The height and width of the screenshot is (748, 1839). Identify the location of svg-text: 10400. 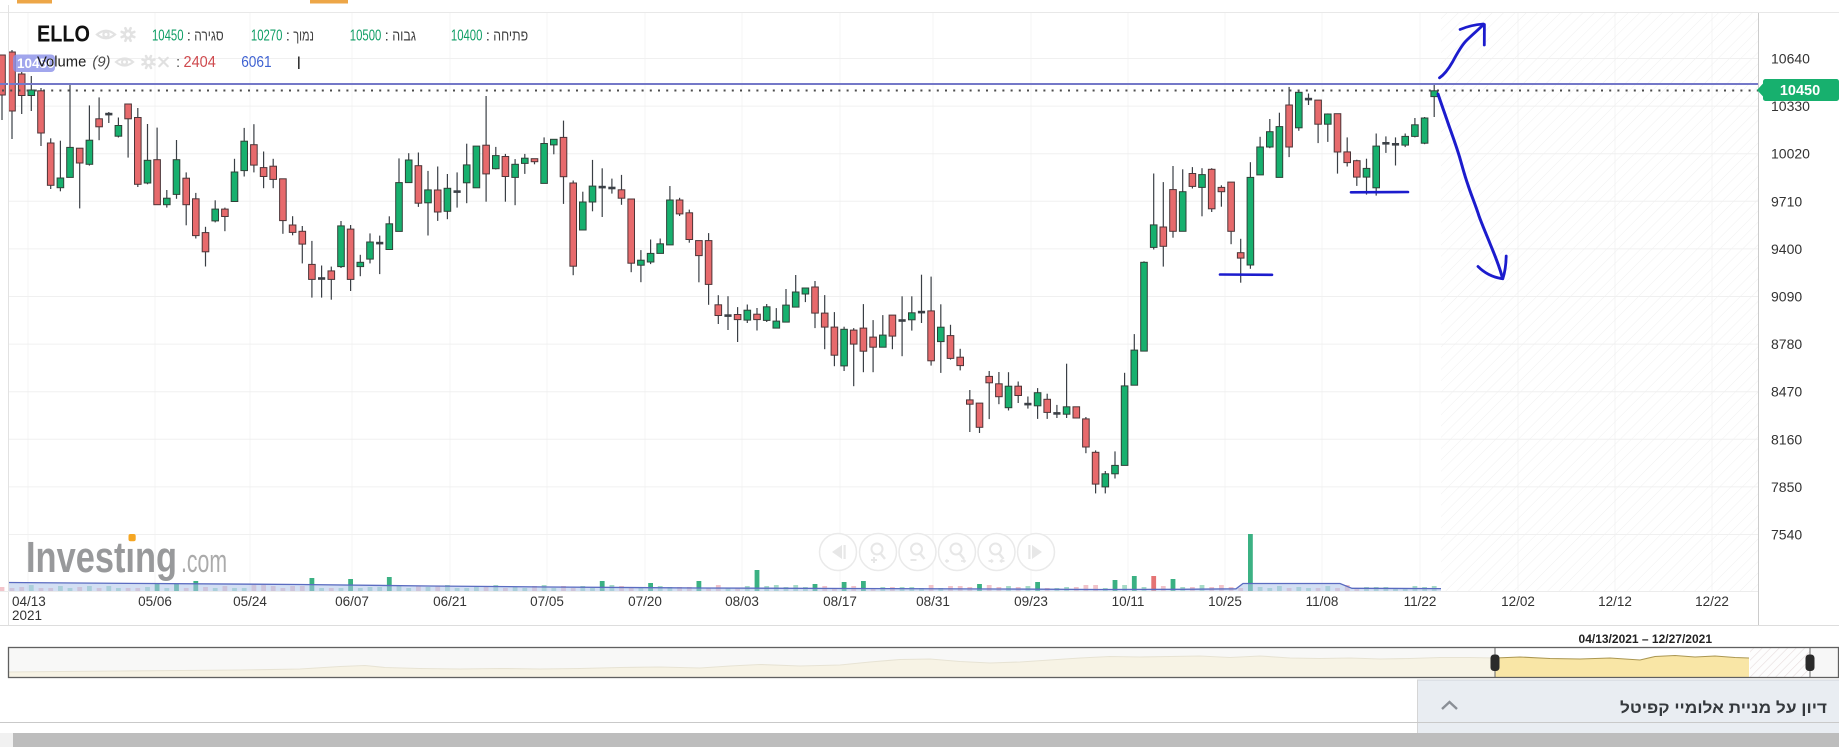
(467, 36).